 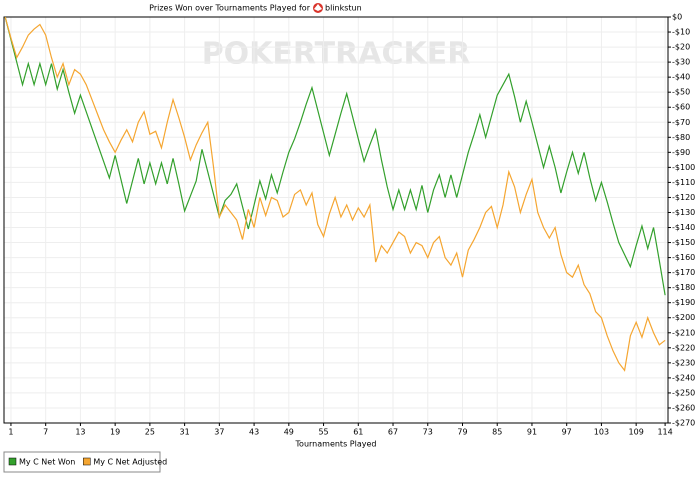 What do you see at coordinates (254, 432) in the screenshot?
I see `x-tick-label: 43` at bounding box center [254, 432].